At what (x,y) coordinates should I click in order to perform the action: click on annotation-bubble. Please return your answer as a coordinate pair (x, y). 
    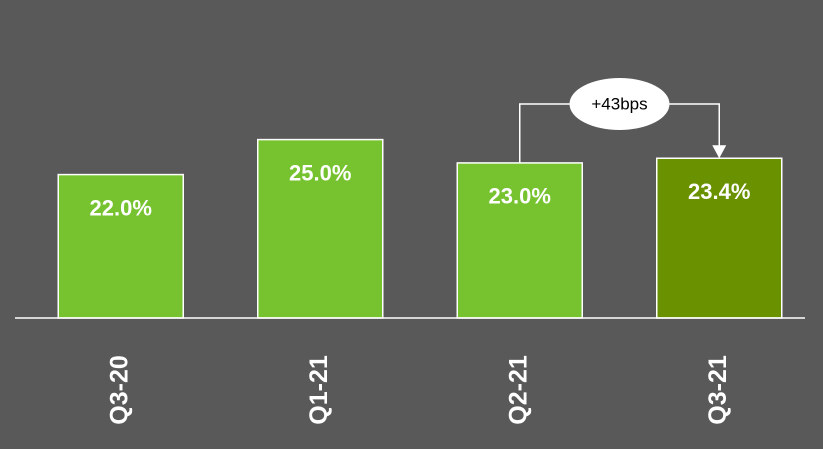
    Looking at the image, I should click on (619, 104).